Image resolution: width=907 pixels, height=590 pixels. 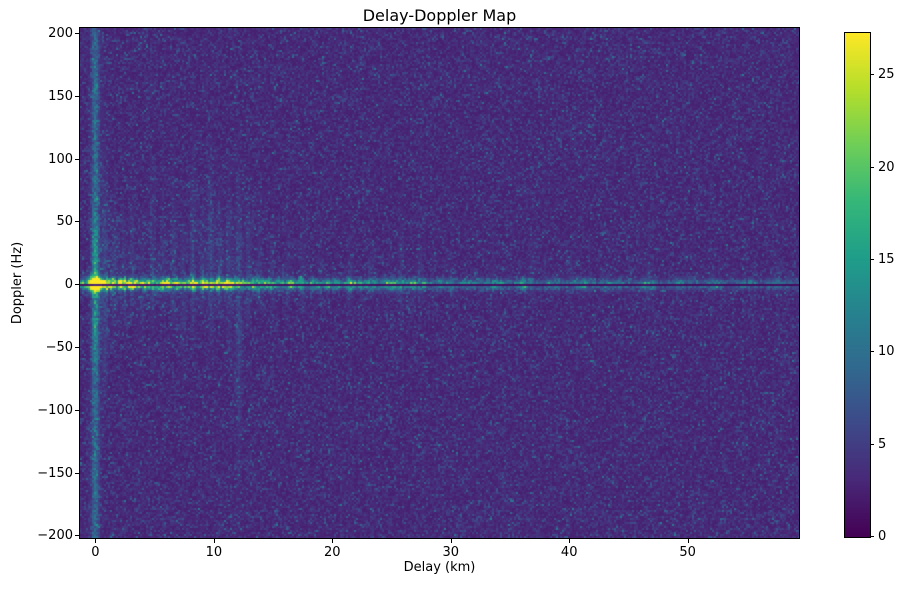 I want to click on x-axis-label: Delay (km), so click(x=439, y=567).